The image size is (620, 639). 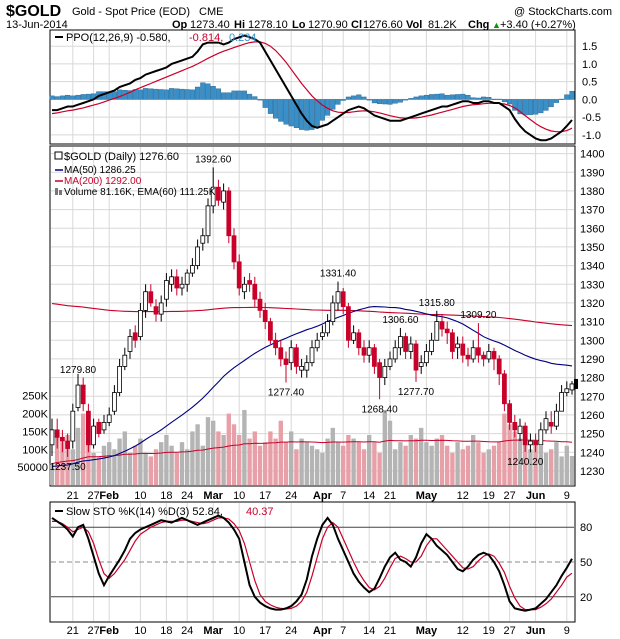 I want to click on price-y-tick-label: 1290, so click(x=592, y=360).